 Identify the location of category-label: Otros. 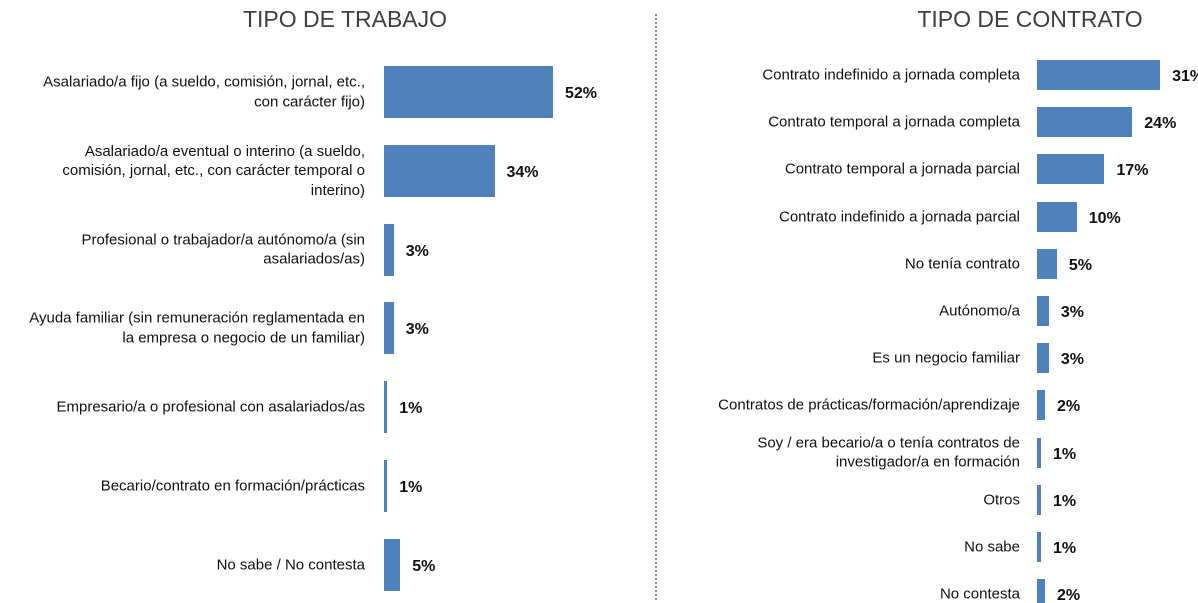
(1001, 500).